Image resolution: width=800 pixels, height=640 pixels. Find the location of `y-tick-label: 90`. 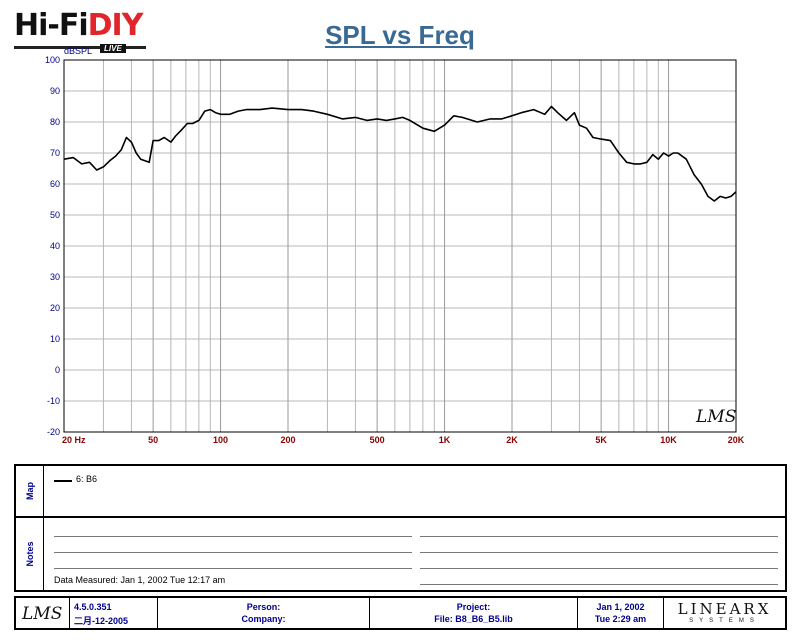

y-tick-label: 90 is located at coordinates (55, 91).